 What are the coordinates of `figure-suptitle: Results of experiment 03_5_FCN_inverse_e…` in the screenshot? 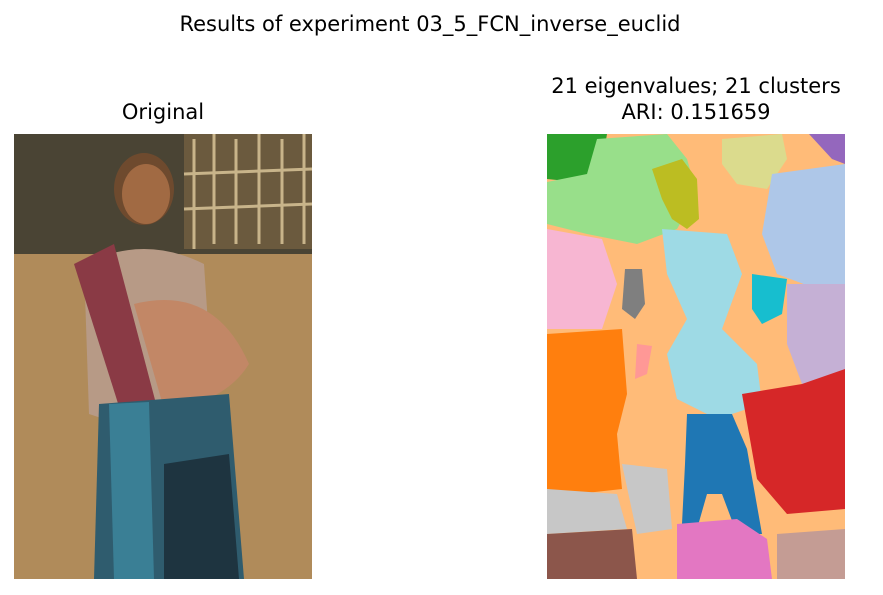 It's located at (430, 24).